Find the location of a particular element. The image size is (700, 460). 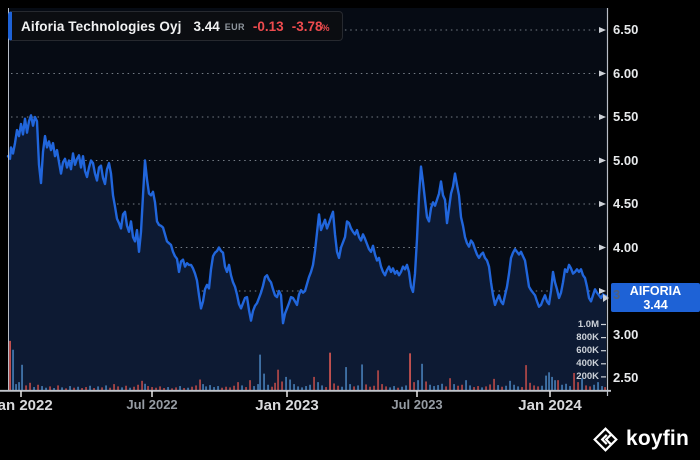

last-price-tag: AIFORIA 3.44 is located at coordinates (655, 297).